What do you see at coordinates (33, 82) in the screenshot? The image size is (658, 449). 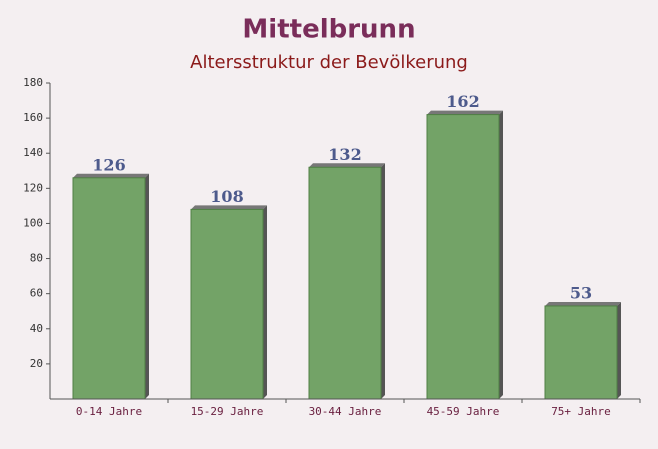 I see `y-tick-label: 180` at bounding box center [33, 82].